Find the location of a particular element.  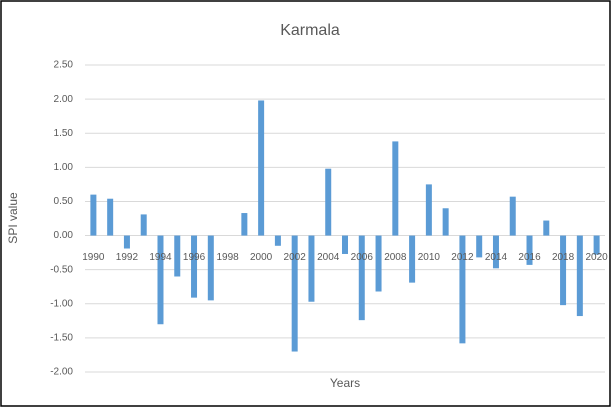

x-tick-label: 1992 is located at coordinates (127, 257).